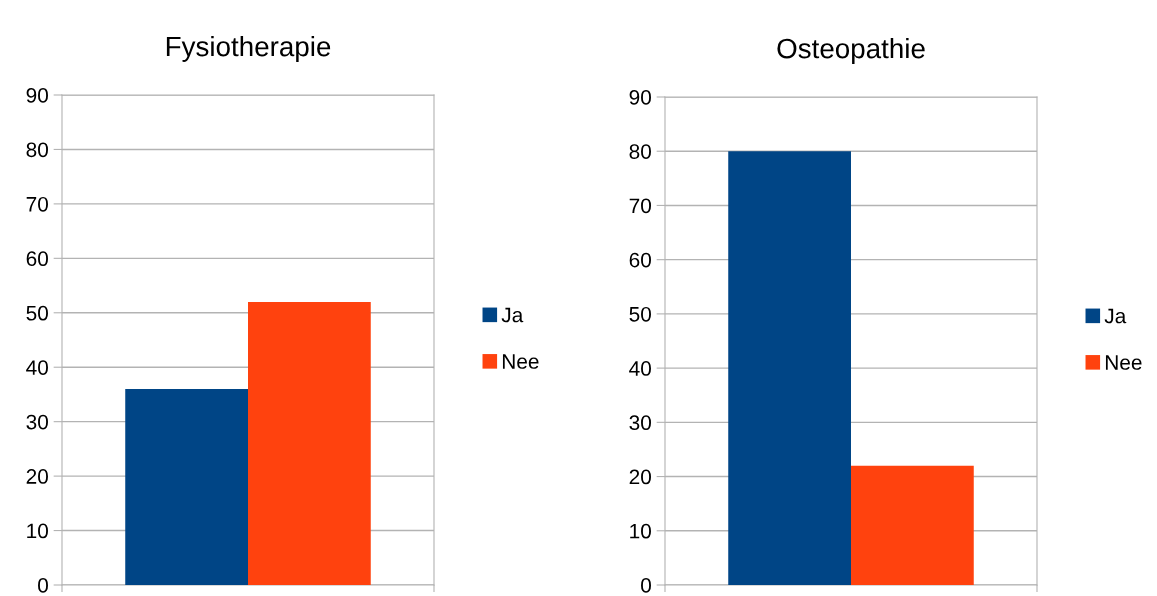  I want to click on chart-title: Osteopathie, so click(851, 50).